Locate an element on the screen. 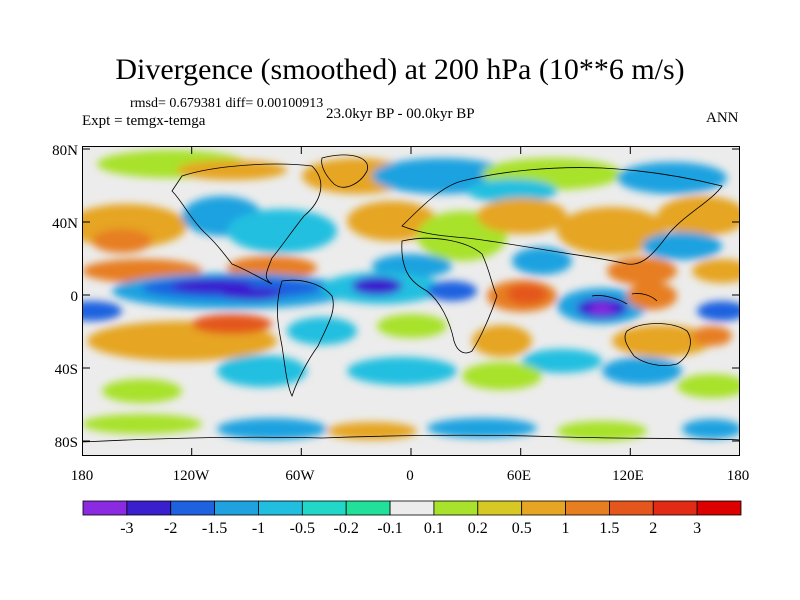 The image size is (800, 600). coastline-south-america is located at coordinates (305, 338).